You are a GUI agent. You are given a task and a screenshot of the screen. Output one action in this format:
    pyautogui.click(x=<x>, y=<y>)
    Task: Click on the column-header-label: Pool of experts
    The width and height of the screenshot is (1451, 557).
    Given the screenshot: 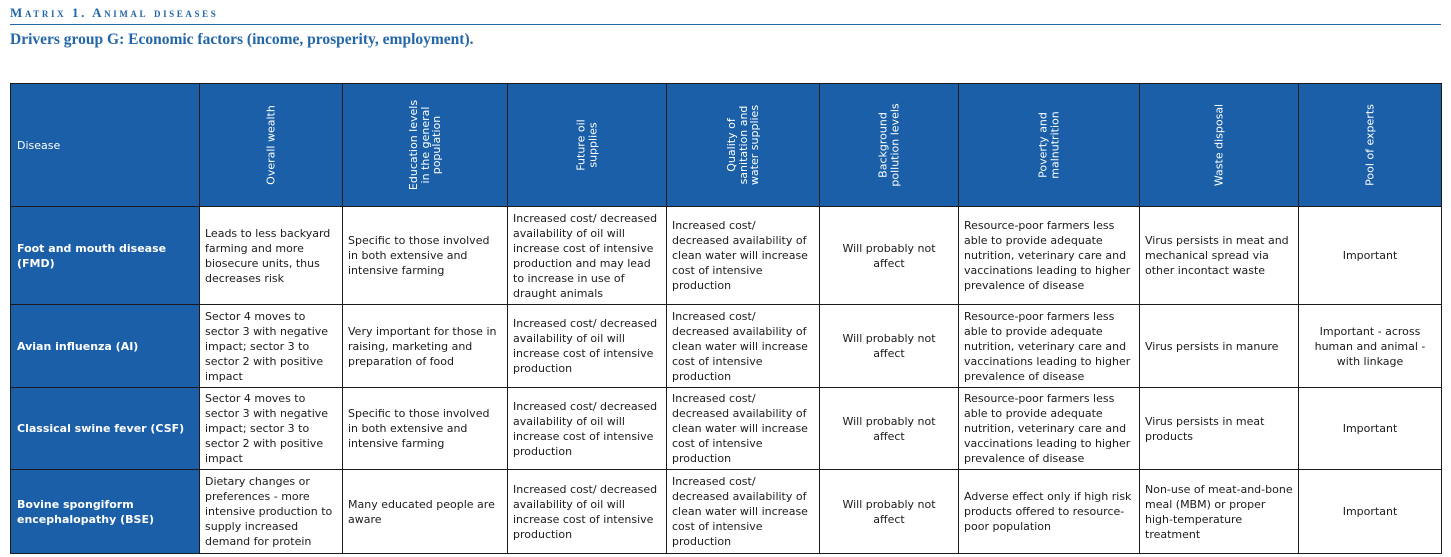 What is the action you would take?
    pyautogui.click(x=1370, y=145)
    